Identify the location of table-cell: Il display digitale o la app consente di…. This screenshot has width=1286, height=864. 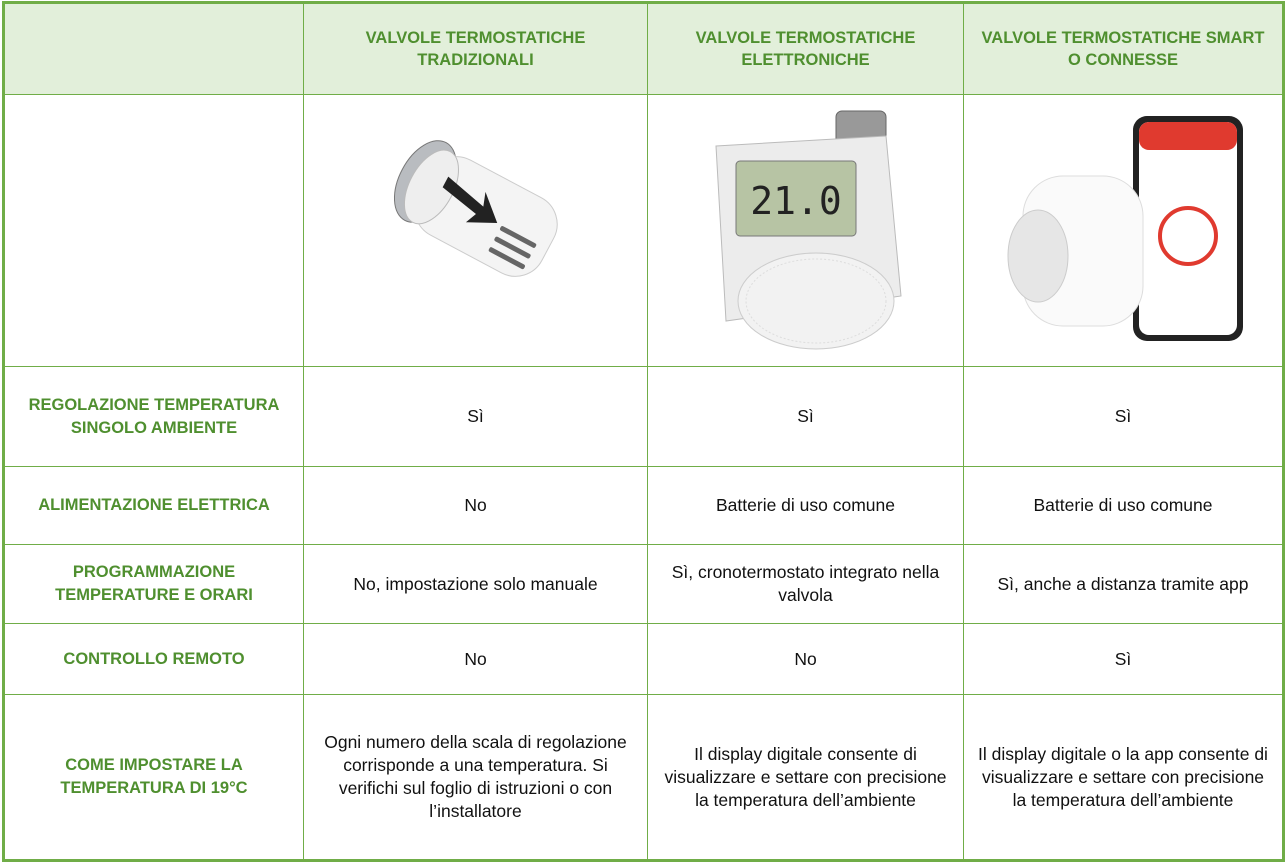
(1123, 777).